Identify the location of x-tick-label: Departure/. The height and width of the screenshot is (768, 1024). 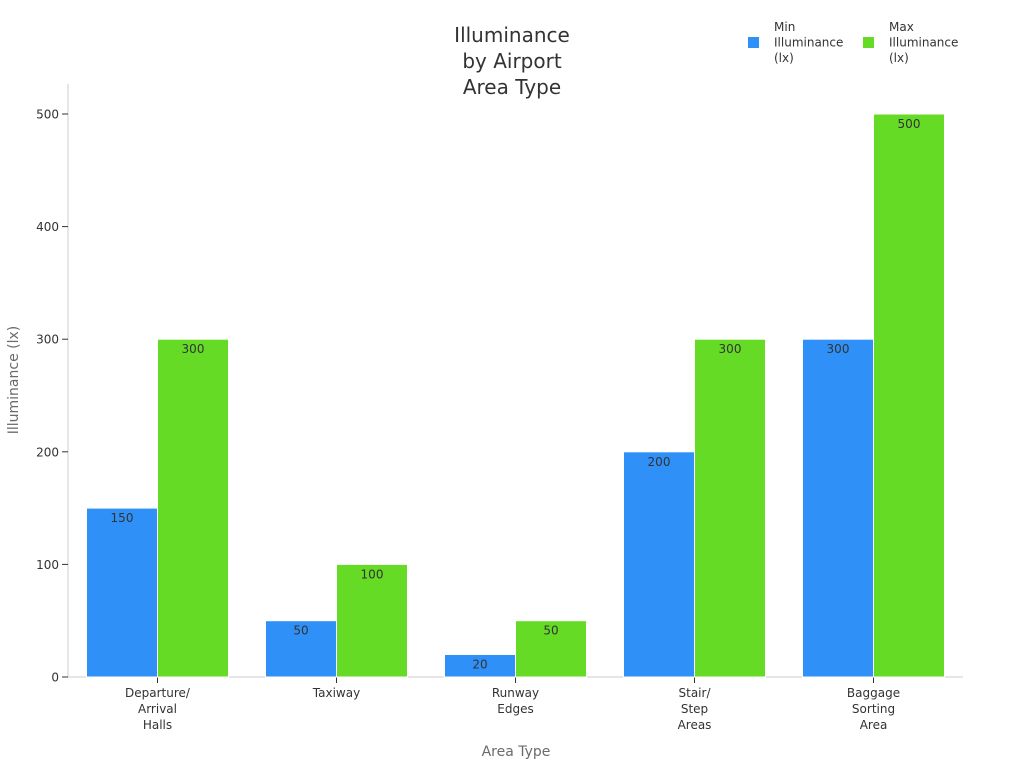
(158, 693).